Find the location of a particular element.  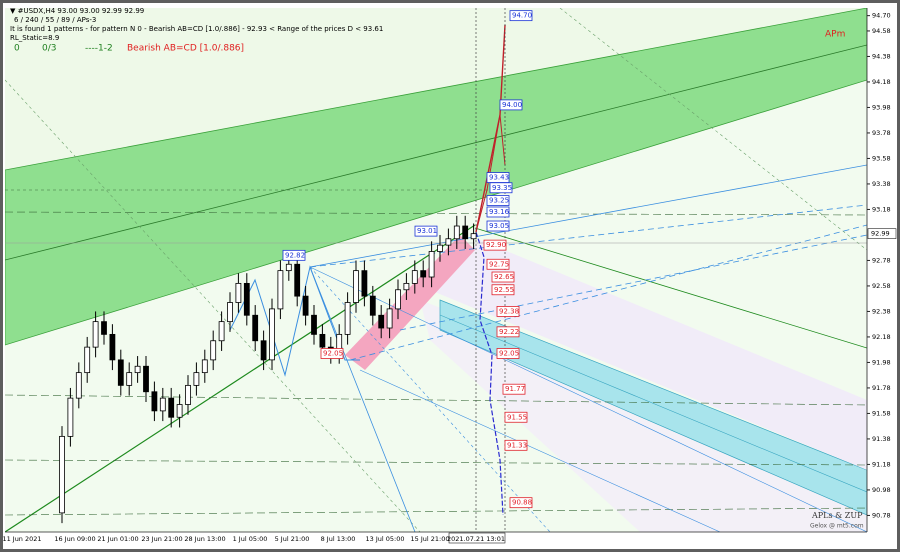

level-label: 90.88 is located at coordinates (522, 503).